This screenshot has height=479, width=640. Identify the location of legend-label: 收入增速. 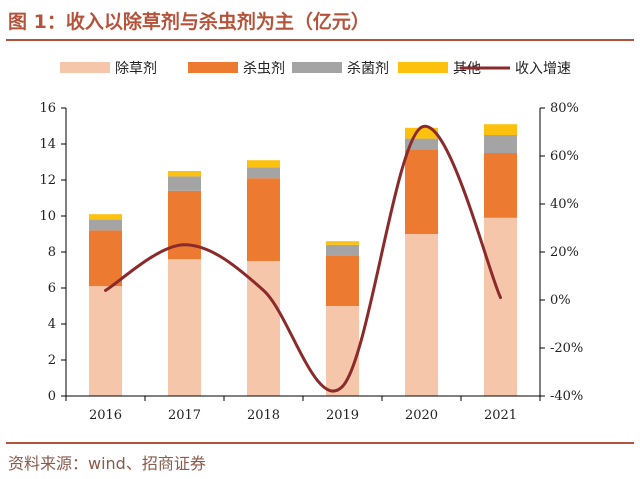
(543, 69).